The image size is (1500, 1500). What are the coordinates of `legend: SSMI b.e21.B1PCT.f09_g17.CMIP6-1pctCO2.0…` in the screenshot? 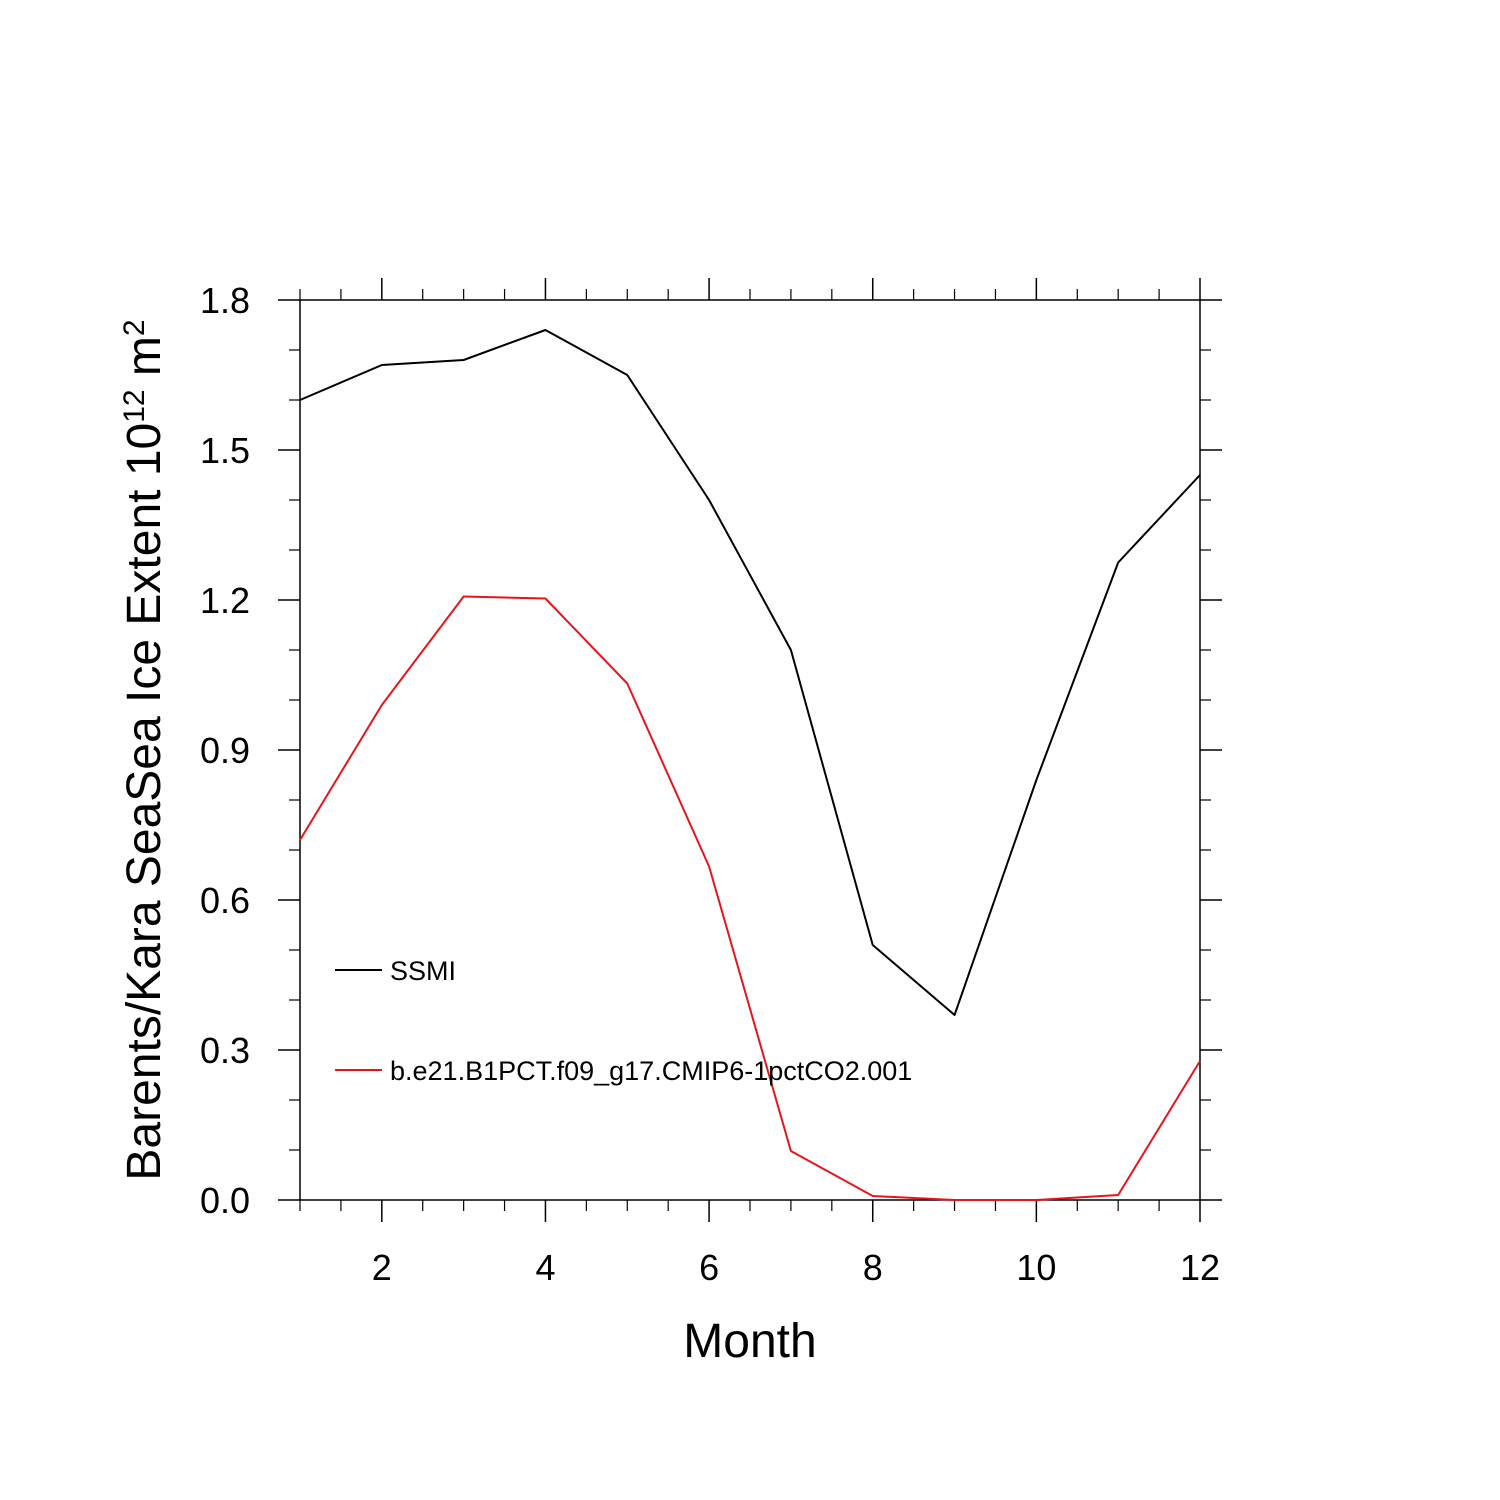 It's located at (623, 1021).